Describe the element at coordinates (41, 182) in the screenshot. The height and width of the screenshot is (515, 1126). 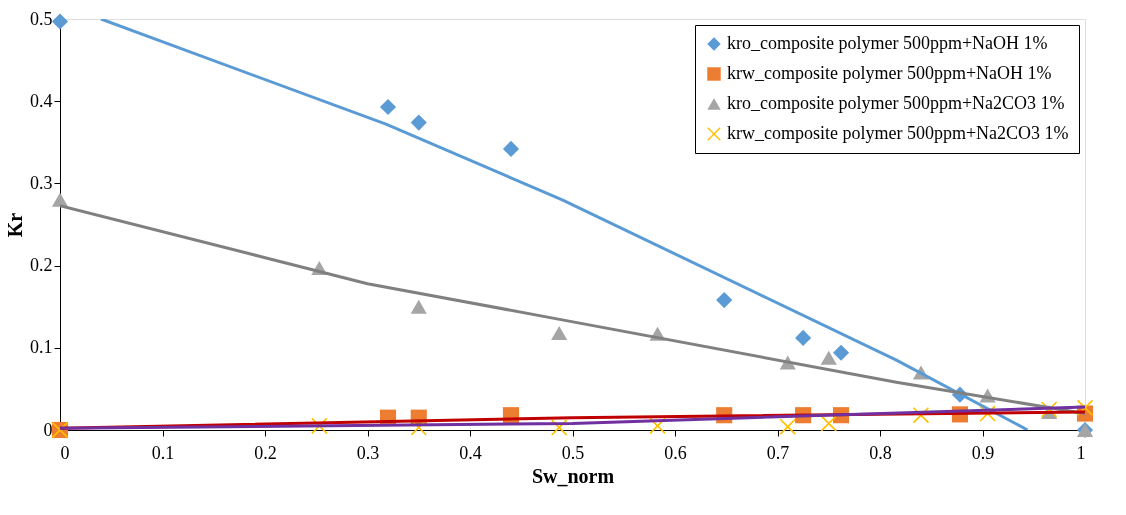
I see `y-tick-label: 0.3` at that location.